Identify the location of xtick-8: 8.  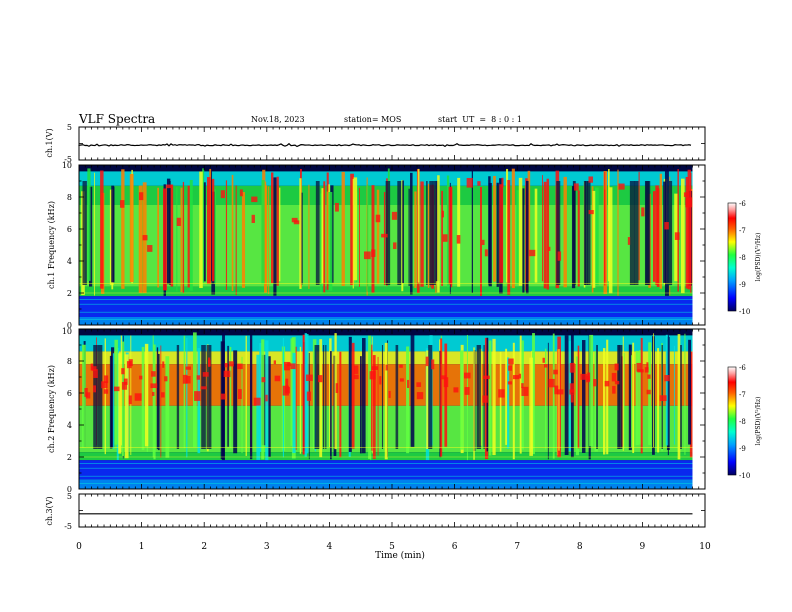
(580, 547).